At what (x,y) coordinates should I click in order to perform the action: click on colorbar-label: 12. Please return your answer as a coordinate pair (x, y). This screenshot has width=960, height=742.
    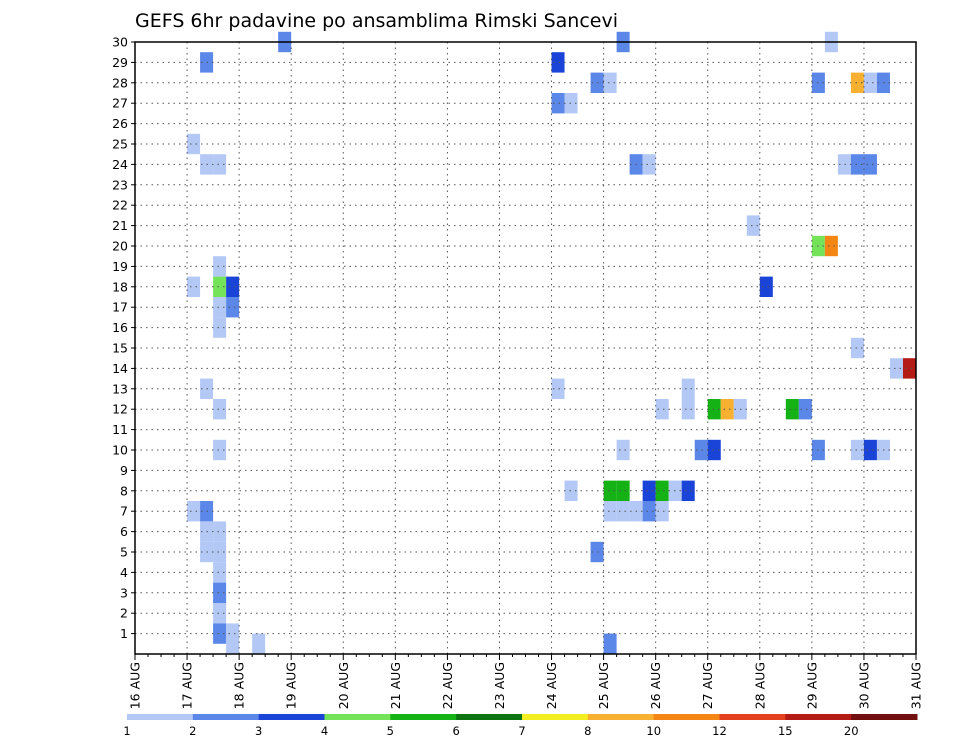
    Looking at the image, I should click on (719, 731).